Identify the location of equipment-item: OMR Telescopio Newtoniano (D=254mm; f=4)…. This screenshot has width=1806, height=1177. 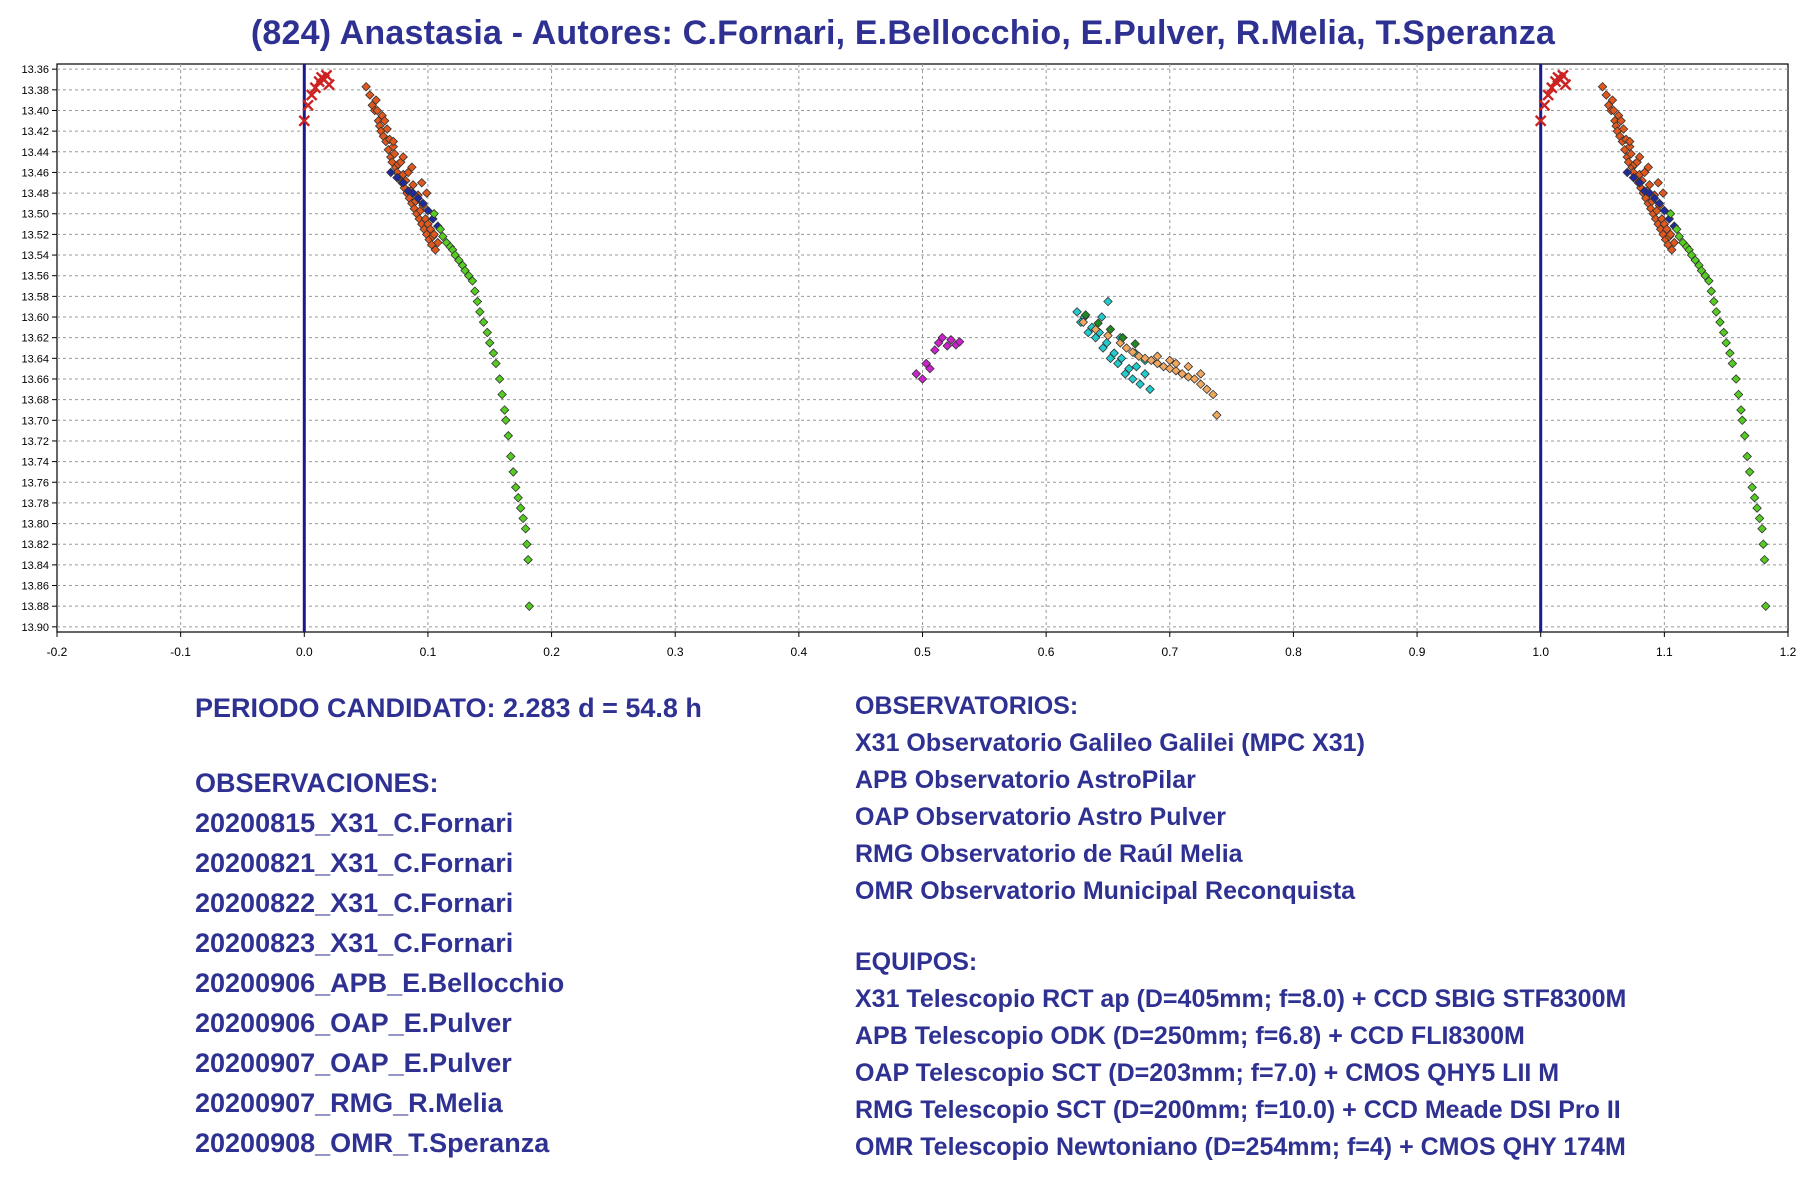
(1240, 1147).